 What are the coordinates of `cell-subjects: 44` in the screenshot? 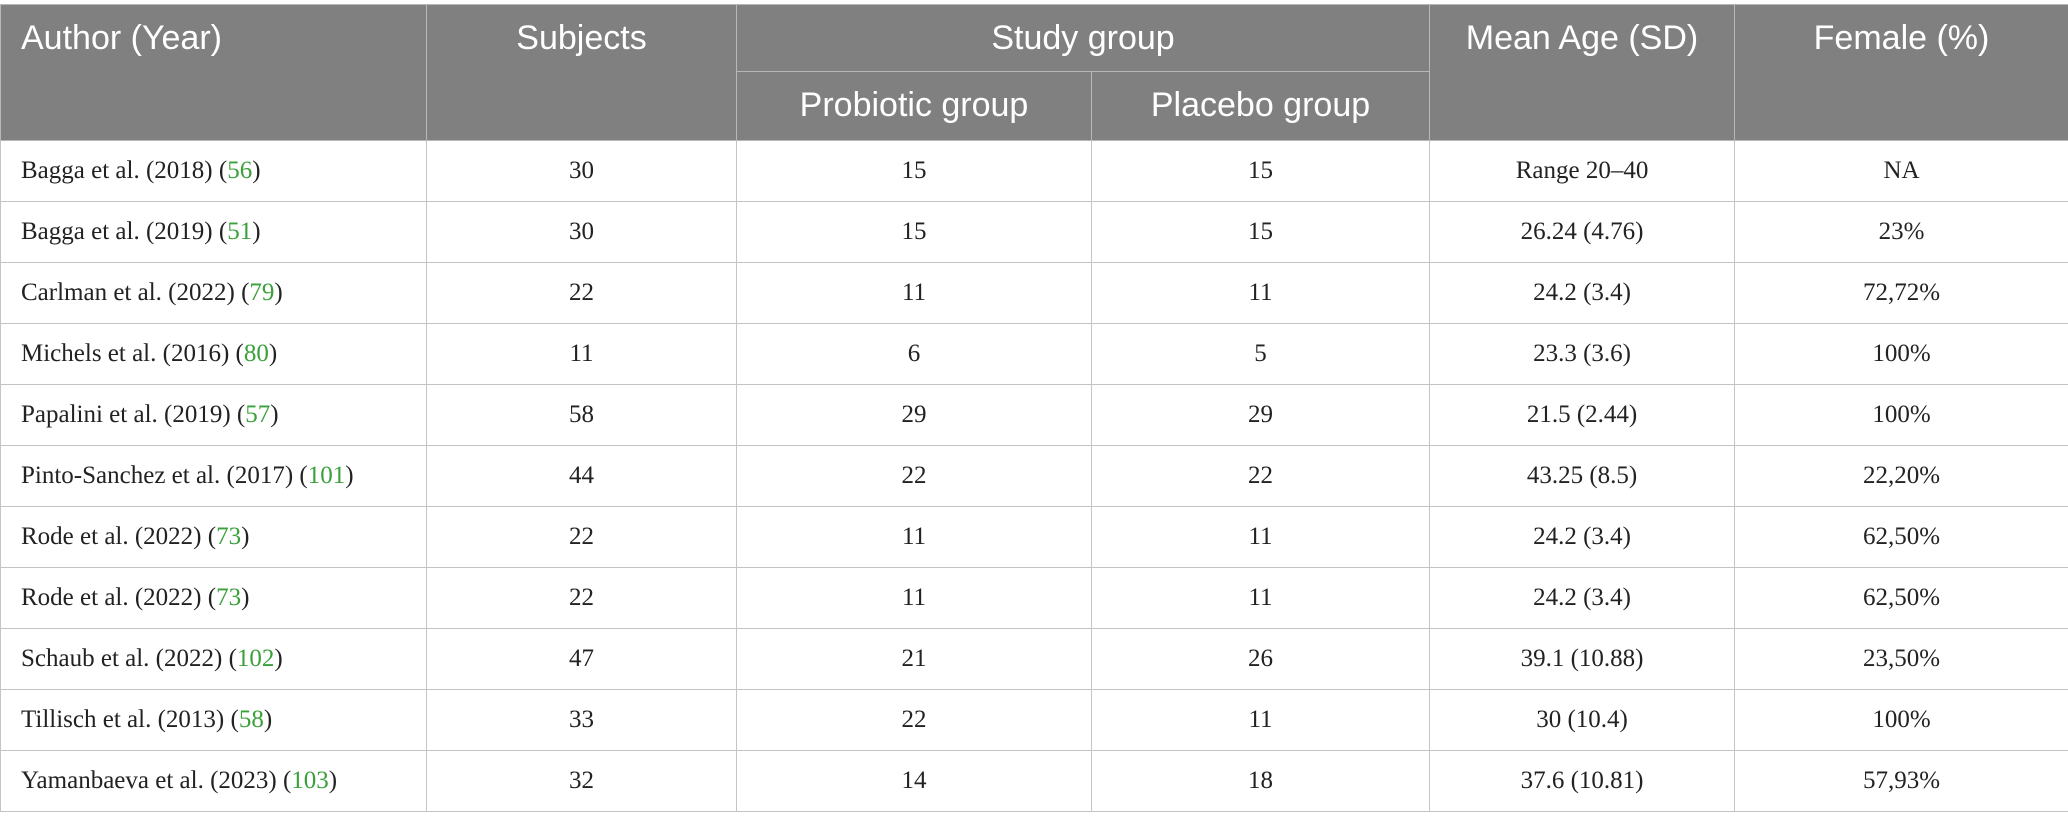 It's located at (582, 476).